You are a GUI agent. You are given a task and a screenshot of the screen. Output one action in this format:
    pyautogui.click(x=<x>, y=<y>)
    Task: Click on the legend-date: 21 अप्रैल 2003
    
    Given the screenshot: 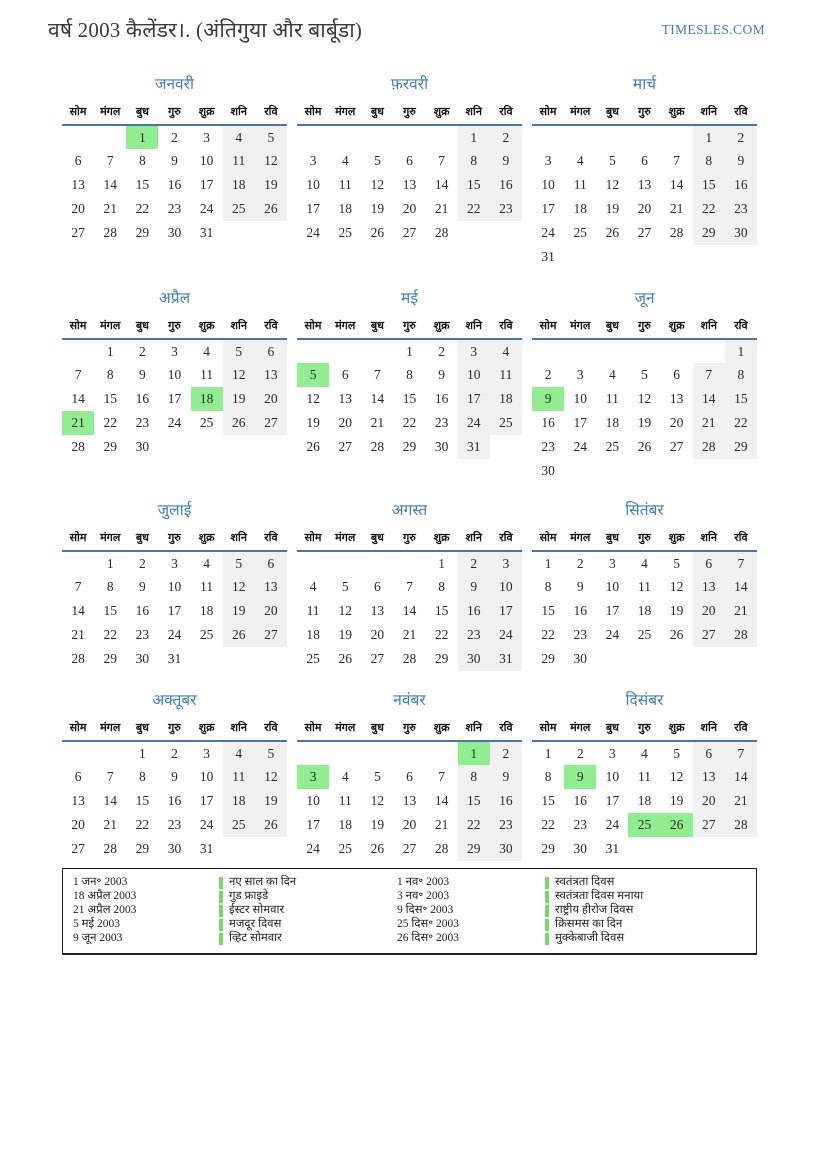 What is the action you would take?
    pyautogui.click(x=105, y=910)
    